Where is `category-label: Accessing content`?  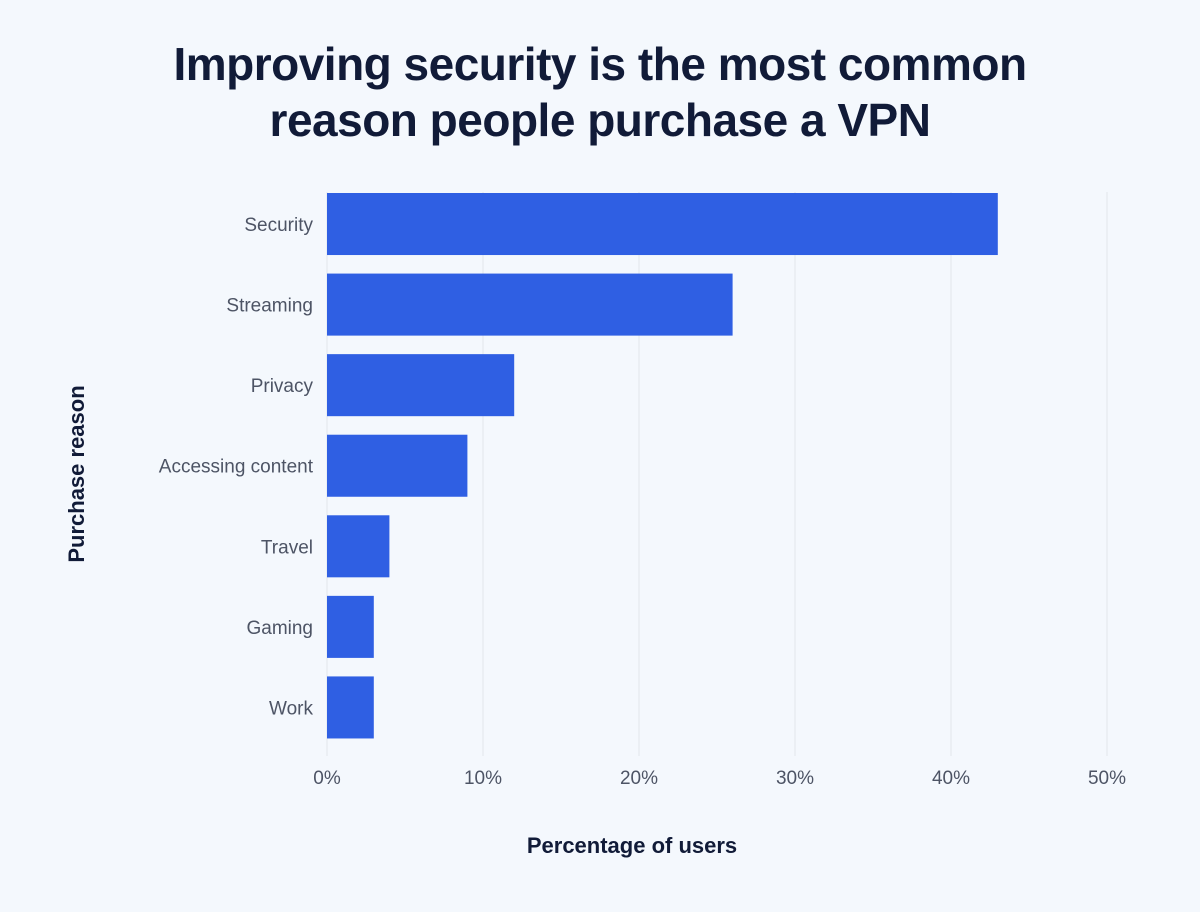 category-label: Accessing content is located at coordinates (236, 467).